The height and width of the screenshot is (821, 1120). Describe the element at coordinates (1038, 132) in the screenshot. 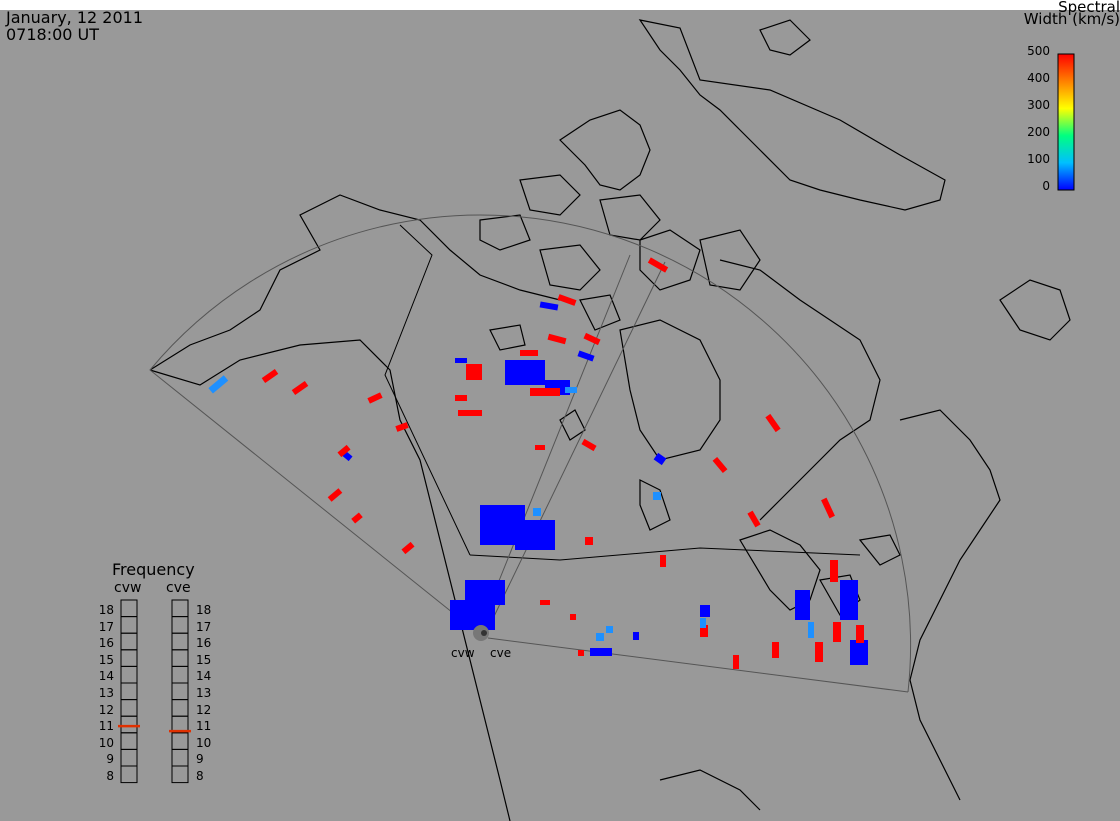

I see `colorbar-tick: 200` at that location.